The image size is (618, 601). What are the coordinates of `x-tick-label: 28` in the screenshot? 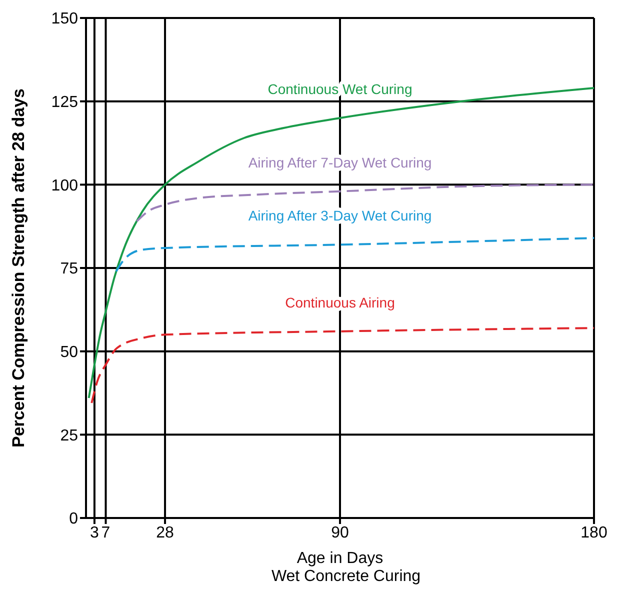 It's located at (165, 533).